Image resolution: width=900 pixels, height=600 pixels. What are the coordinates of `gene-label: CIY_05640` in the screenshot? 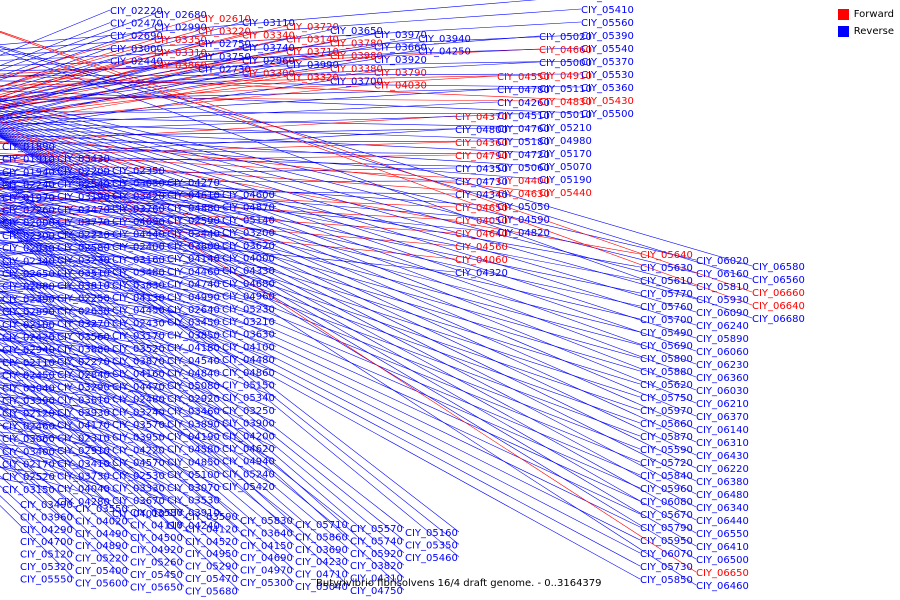 It's located at (666, 255).